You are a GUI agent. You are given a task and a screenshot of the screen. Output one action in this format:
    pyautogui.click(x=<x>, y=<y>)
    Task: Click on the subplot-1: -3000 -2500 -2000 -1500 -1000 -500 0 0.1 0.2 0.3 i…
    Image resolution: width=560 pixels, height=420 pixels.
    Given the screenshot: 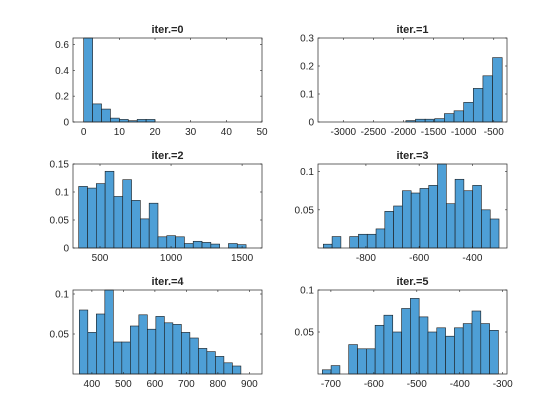 What is the action you would take?
    pyautogui.click(x=404, y=81)
    